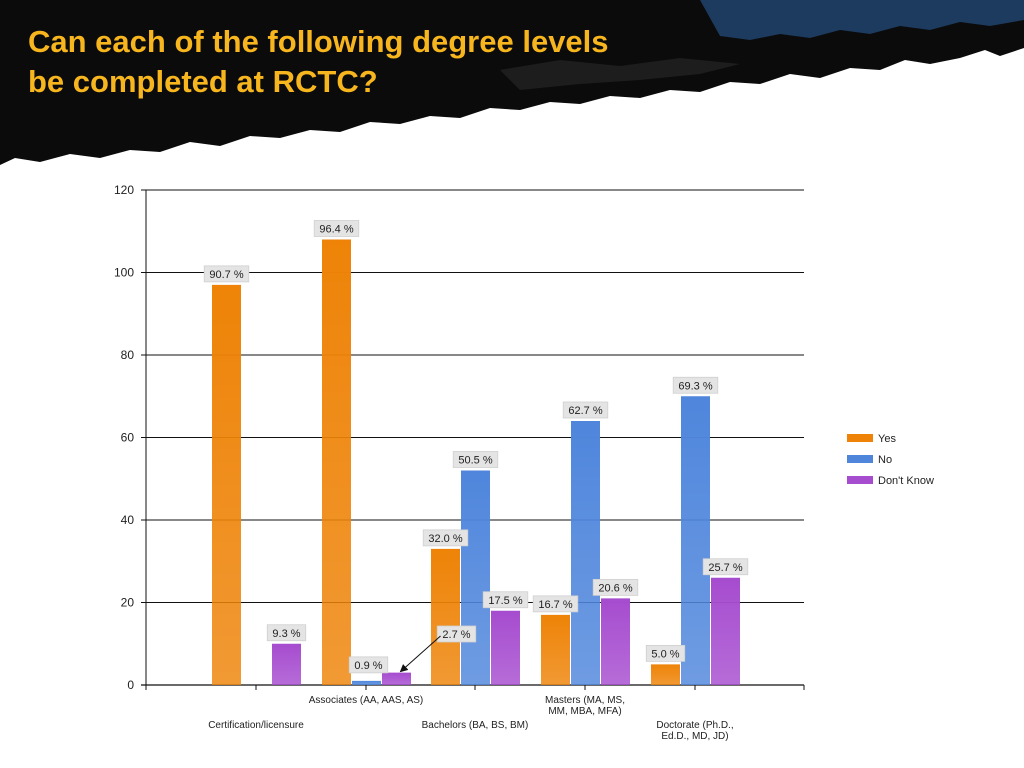 Image resolution: width=1024 pixels, height=768 pixels. Describe the element at coordinates (203, 81) in the screenshot. I see `slide-title-line-2: be completed at RCTC?` at that location.